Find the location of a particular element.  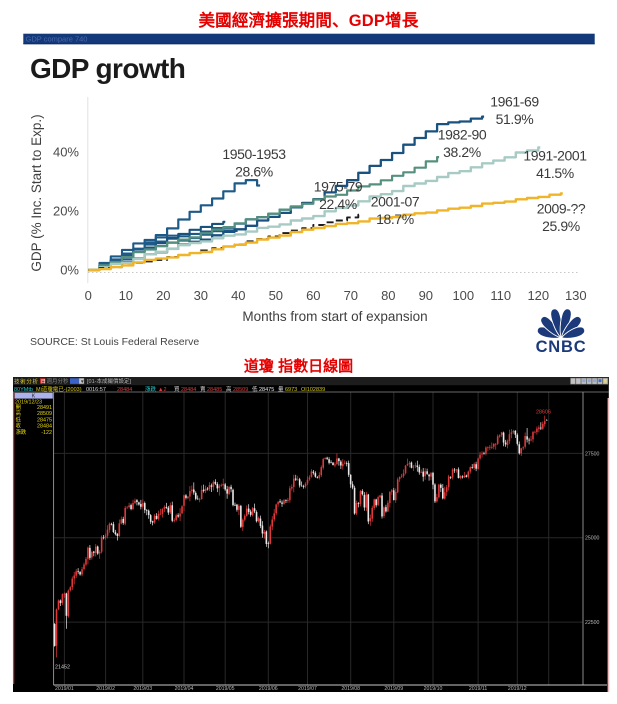

svg-text: 2019/12/23 is located at coordinates (28, 403).